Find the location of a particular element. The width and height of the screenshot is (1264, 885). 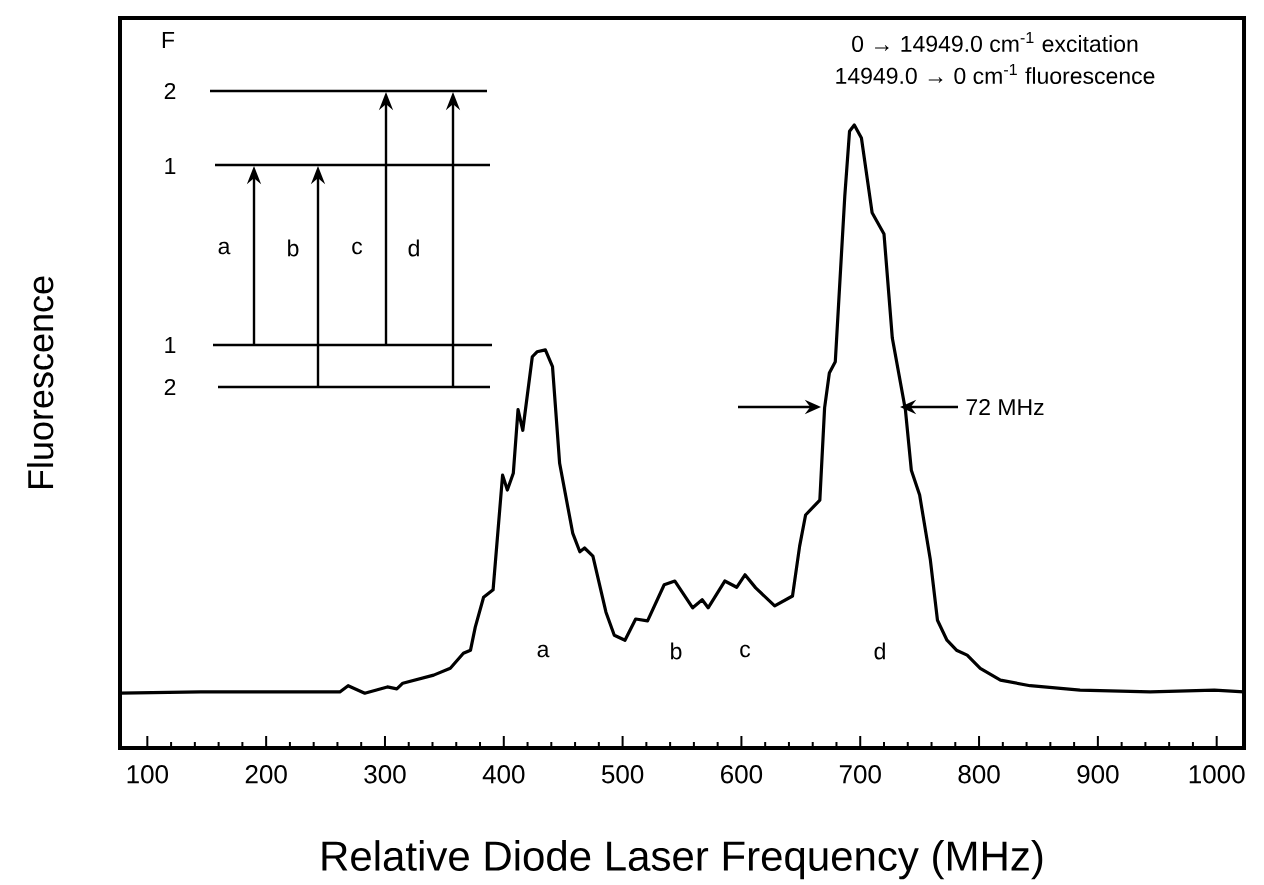

x-tick-label: 300 is located at coordinates (385, 774).